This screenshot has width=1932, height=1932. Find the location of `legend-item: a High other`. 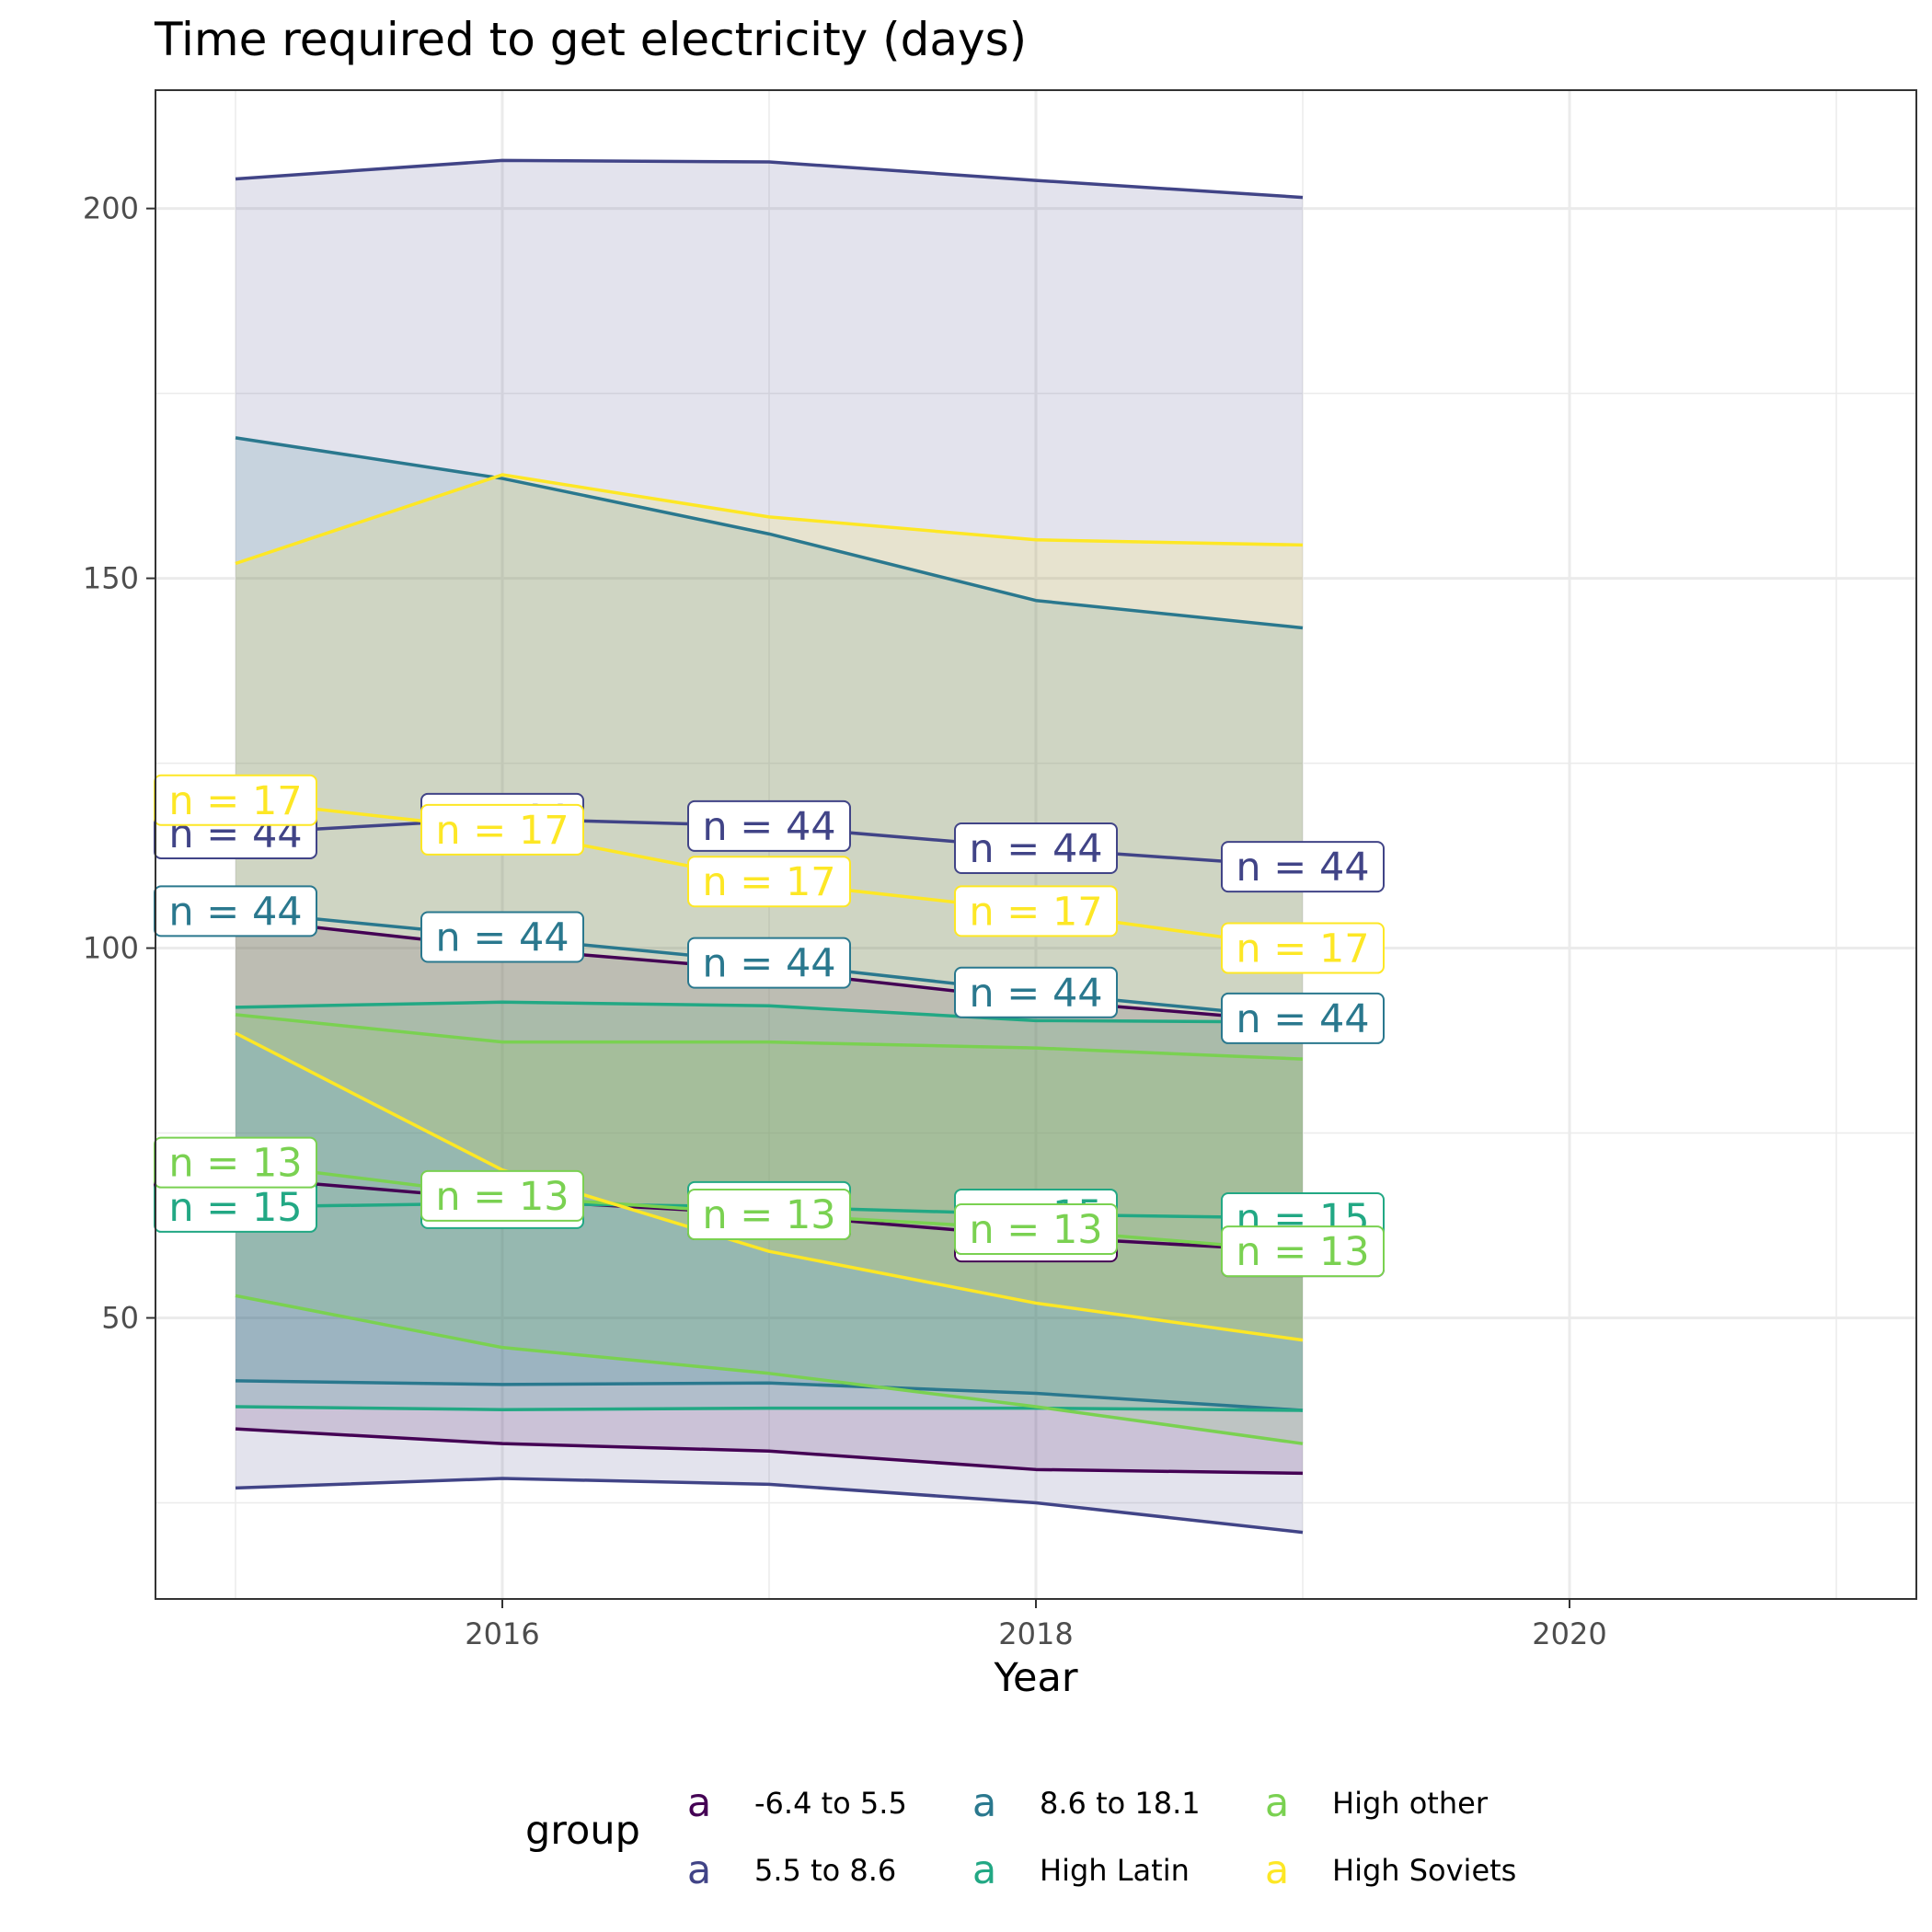

legend-item: a High other is located at coordinates (1377, 1803).